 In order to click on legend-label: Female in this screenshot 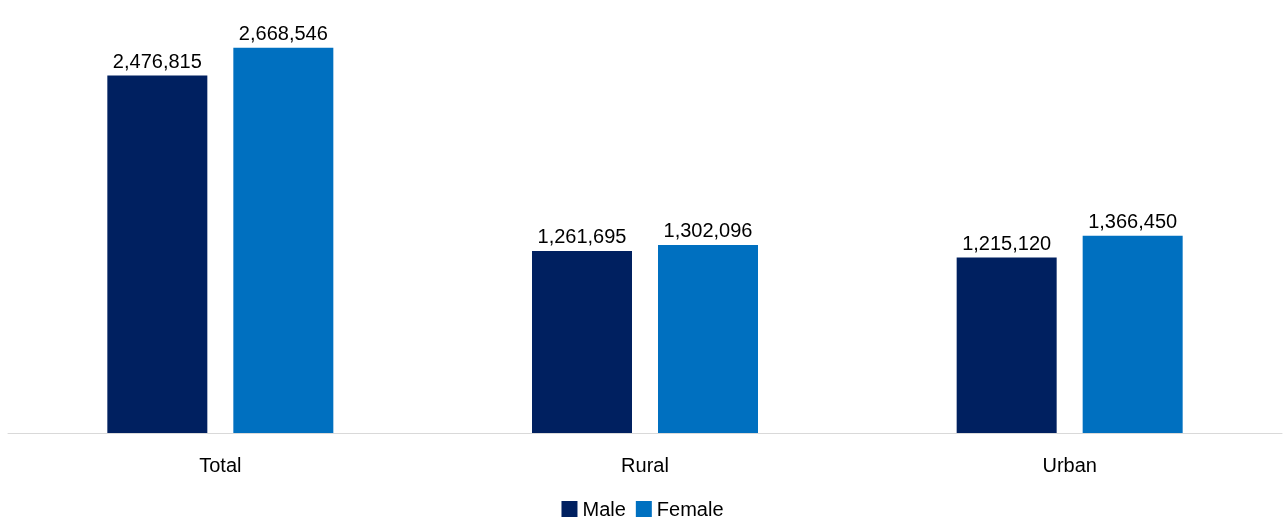, I will do `click(690, 509)`.